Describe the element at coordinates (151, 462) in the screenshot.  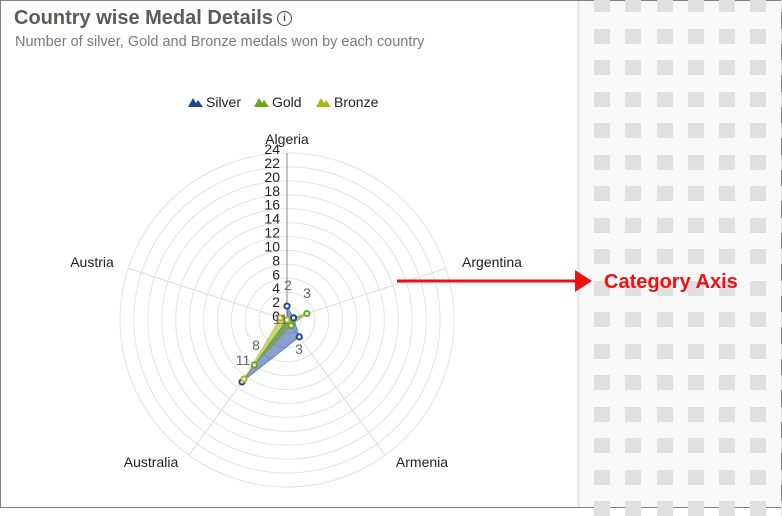
I see `category-label-australia: Australia` at that location.